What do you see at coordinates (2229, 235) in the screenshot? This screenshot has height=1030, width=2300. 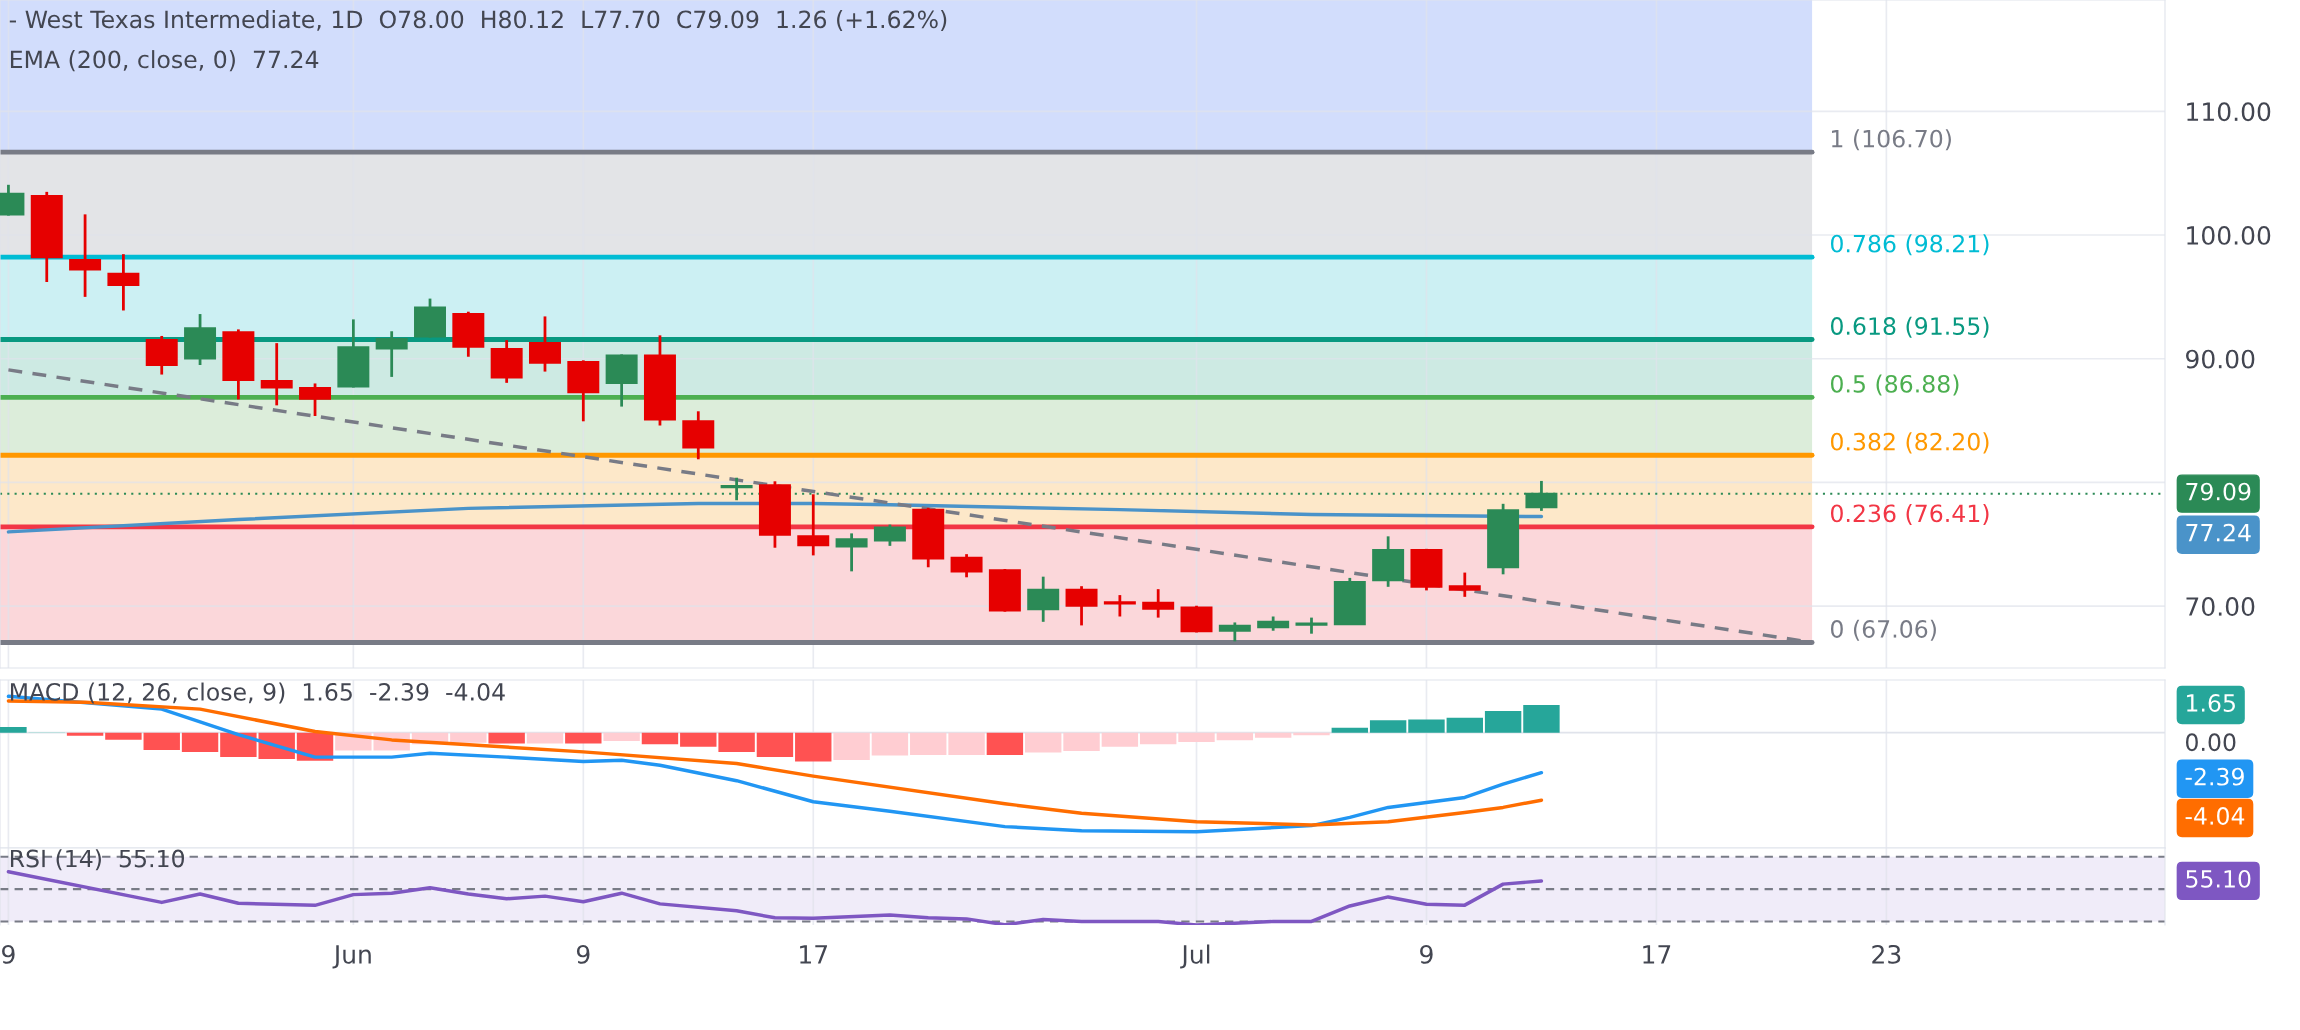 I see `y-tick-label: 100.00` at bounding box center [2229, 235].